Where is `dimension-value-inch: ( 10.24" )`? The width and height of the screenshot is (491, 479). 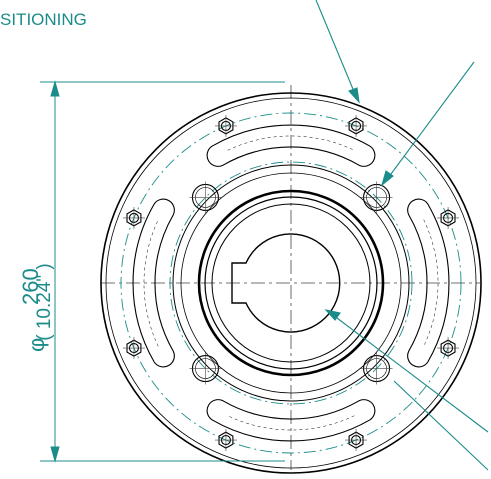 dimension-value-inch: ( 10.24" ) is located at coordinates (44, 302).